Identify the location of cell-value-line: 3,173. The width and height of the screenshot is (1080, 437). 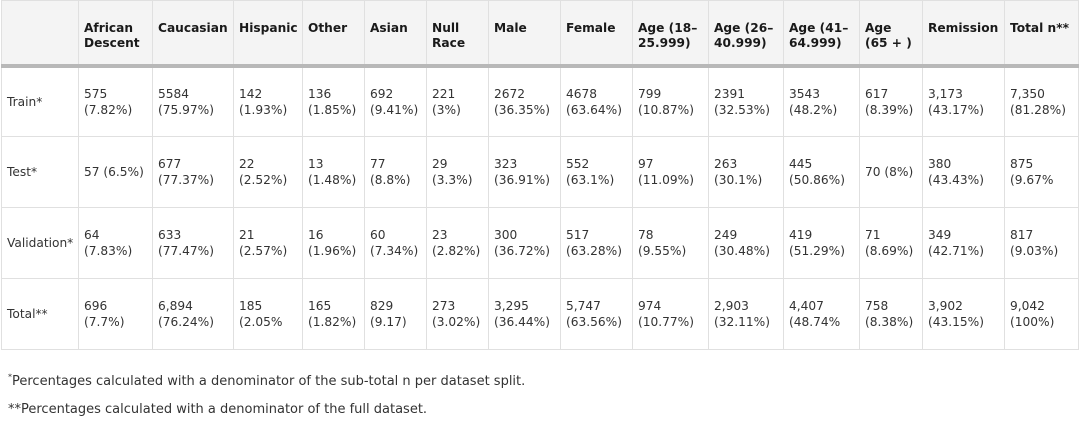
(945, 93).